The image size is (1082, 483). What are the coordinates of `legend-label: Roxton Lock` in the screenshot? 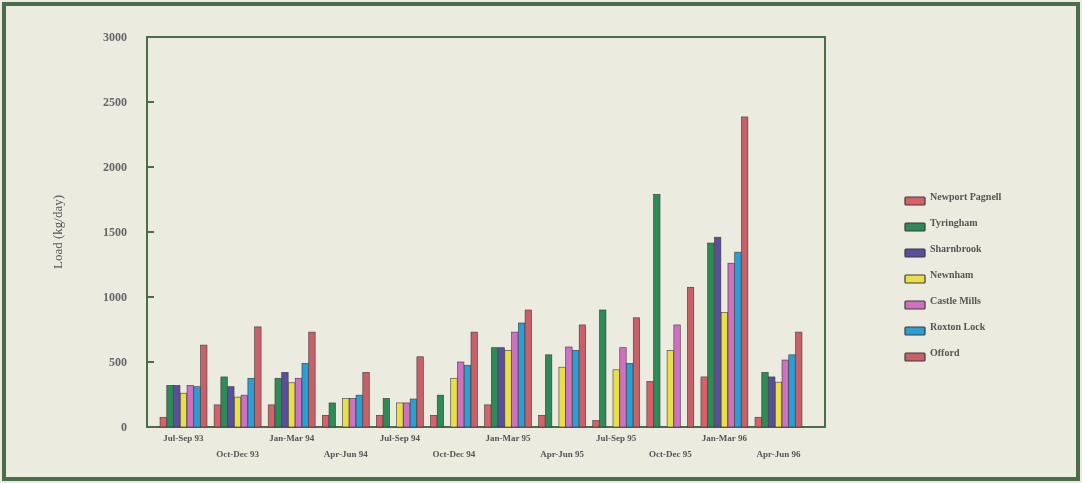 It's located at (958, 326).